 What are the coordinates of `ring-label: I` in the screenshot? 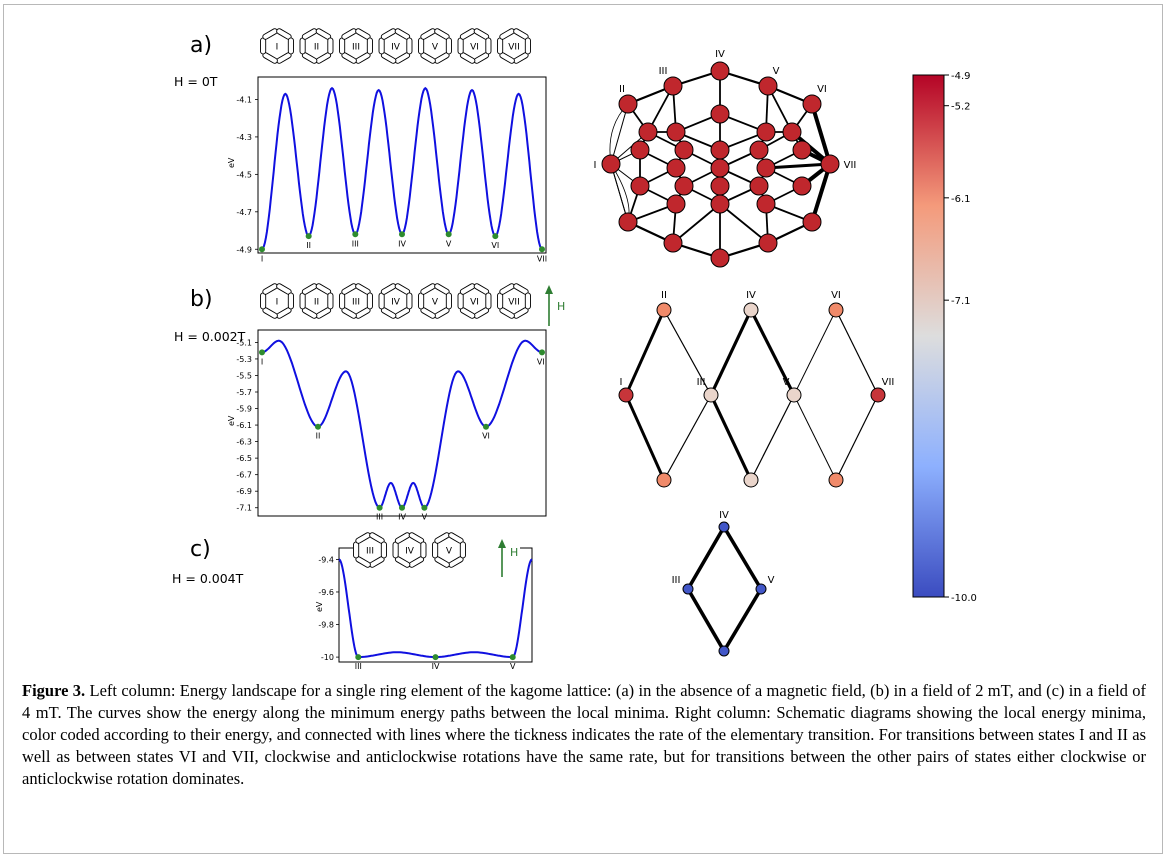 It's located at (277, 48).